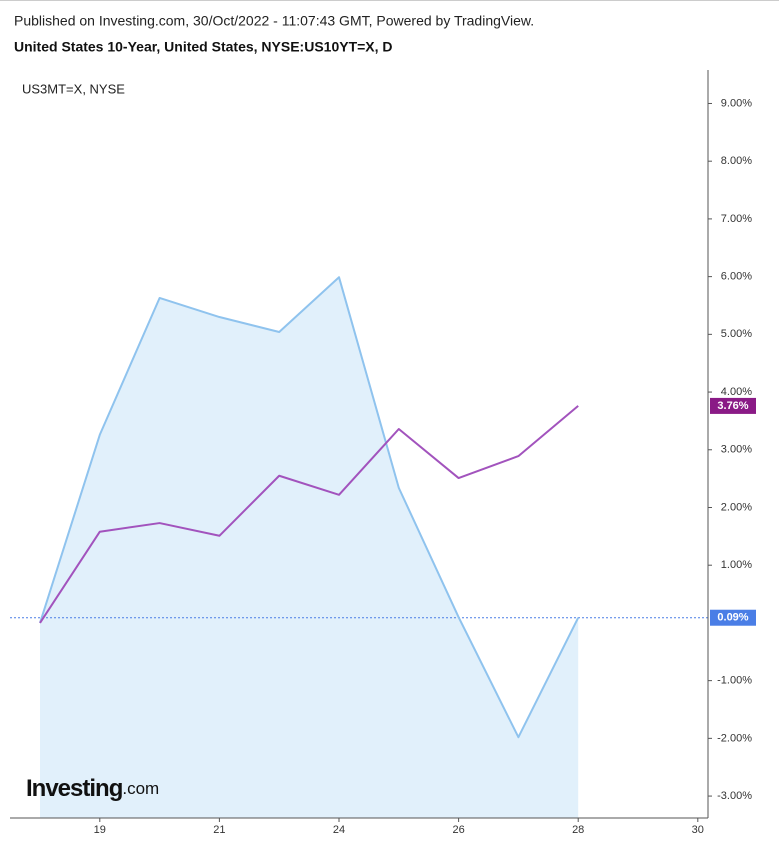 The image size is (779, 843). What do you see at coordinates (736, 507) in the screenshot?
I see `y-tick-label: 2.00%` at bounding box center [736, 507].